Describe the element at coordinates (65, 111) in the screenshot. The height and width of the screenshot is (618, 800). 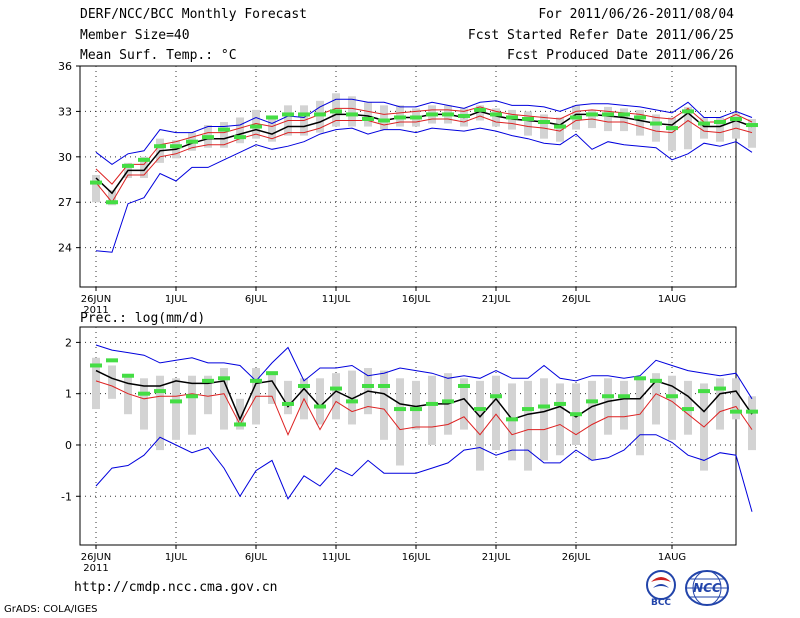
I see `temp-ytick-label-3: 33` at that location.